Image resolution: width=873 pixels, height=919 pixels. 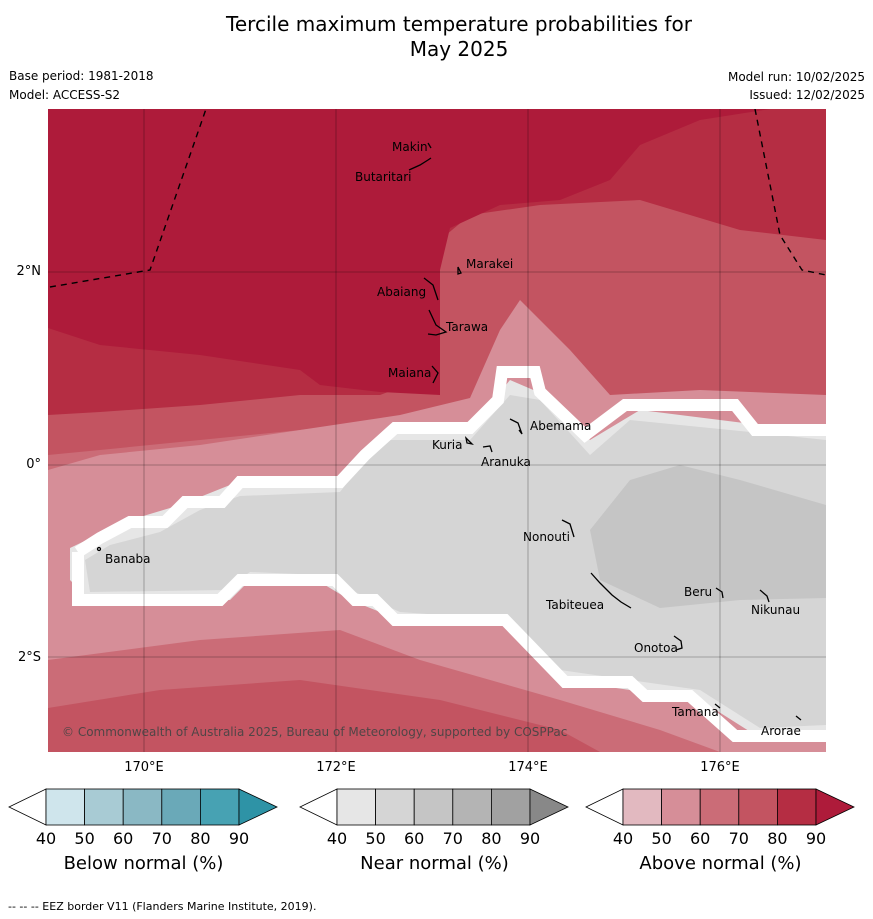 What do you see at coordinates (678, 643) in the screenshot?
I see `island-onotoa` at bounding box center [678, 643].